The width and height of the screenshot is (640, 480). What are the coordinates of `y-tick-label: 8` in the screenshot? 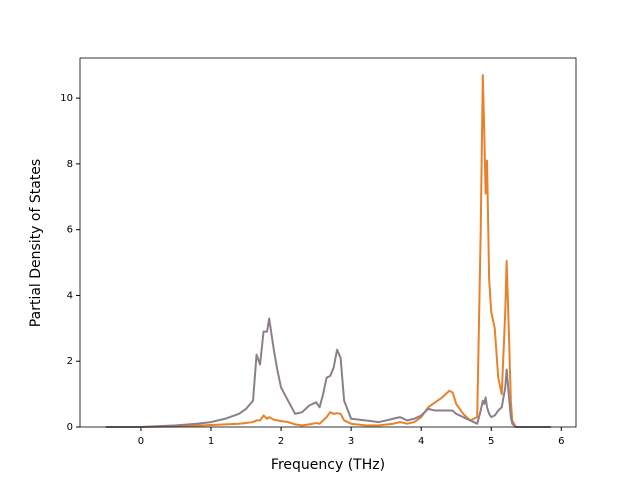 It's located at (70, 164).